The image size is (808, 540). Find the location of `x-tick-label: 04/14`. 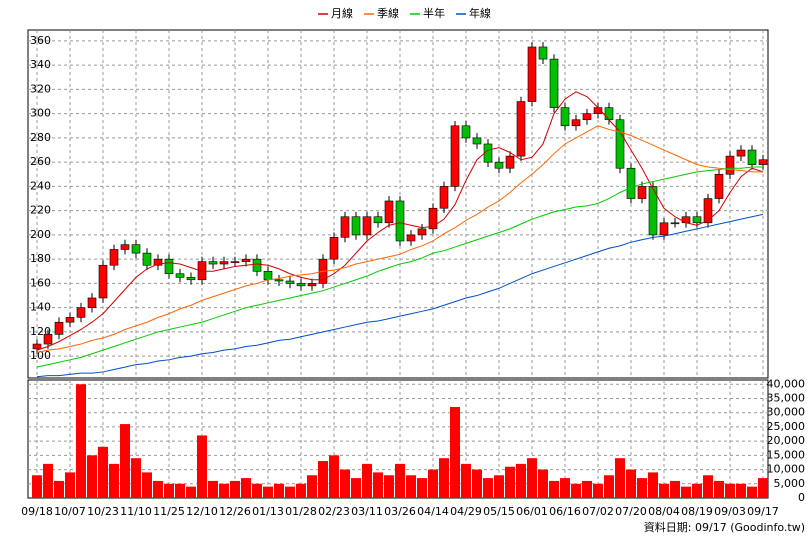

x-tick-label: 04/14 is located at coordinates (433, 511).